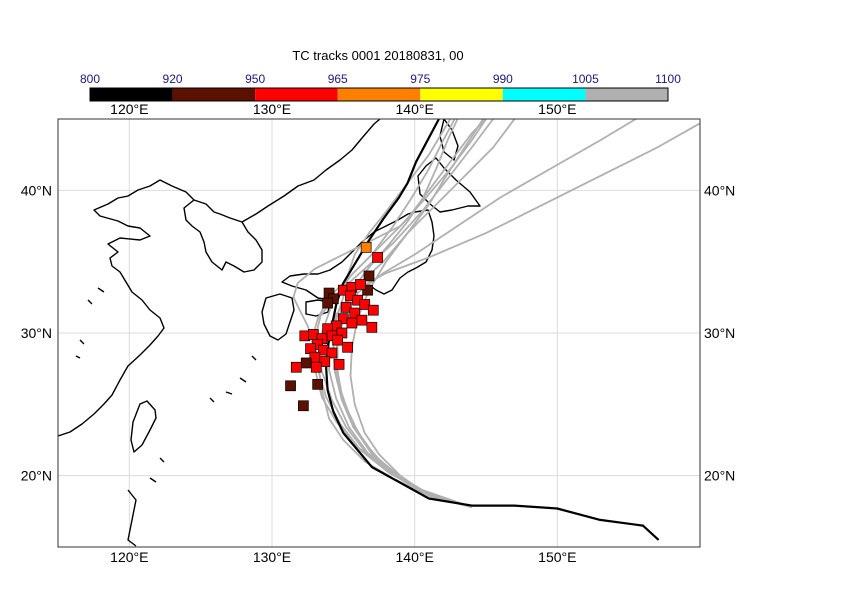 Image resolution: width=842 pixels, height=596 pixels. I want to click on colorbar-label: 1100, so click(668, 79).